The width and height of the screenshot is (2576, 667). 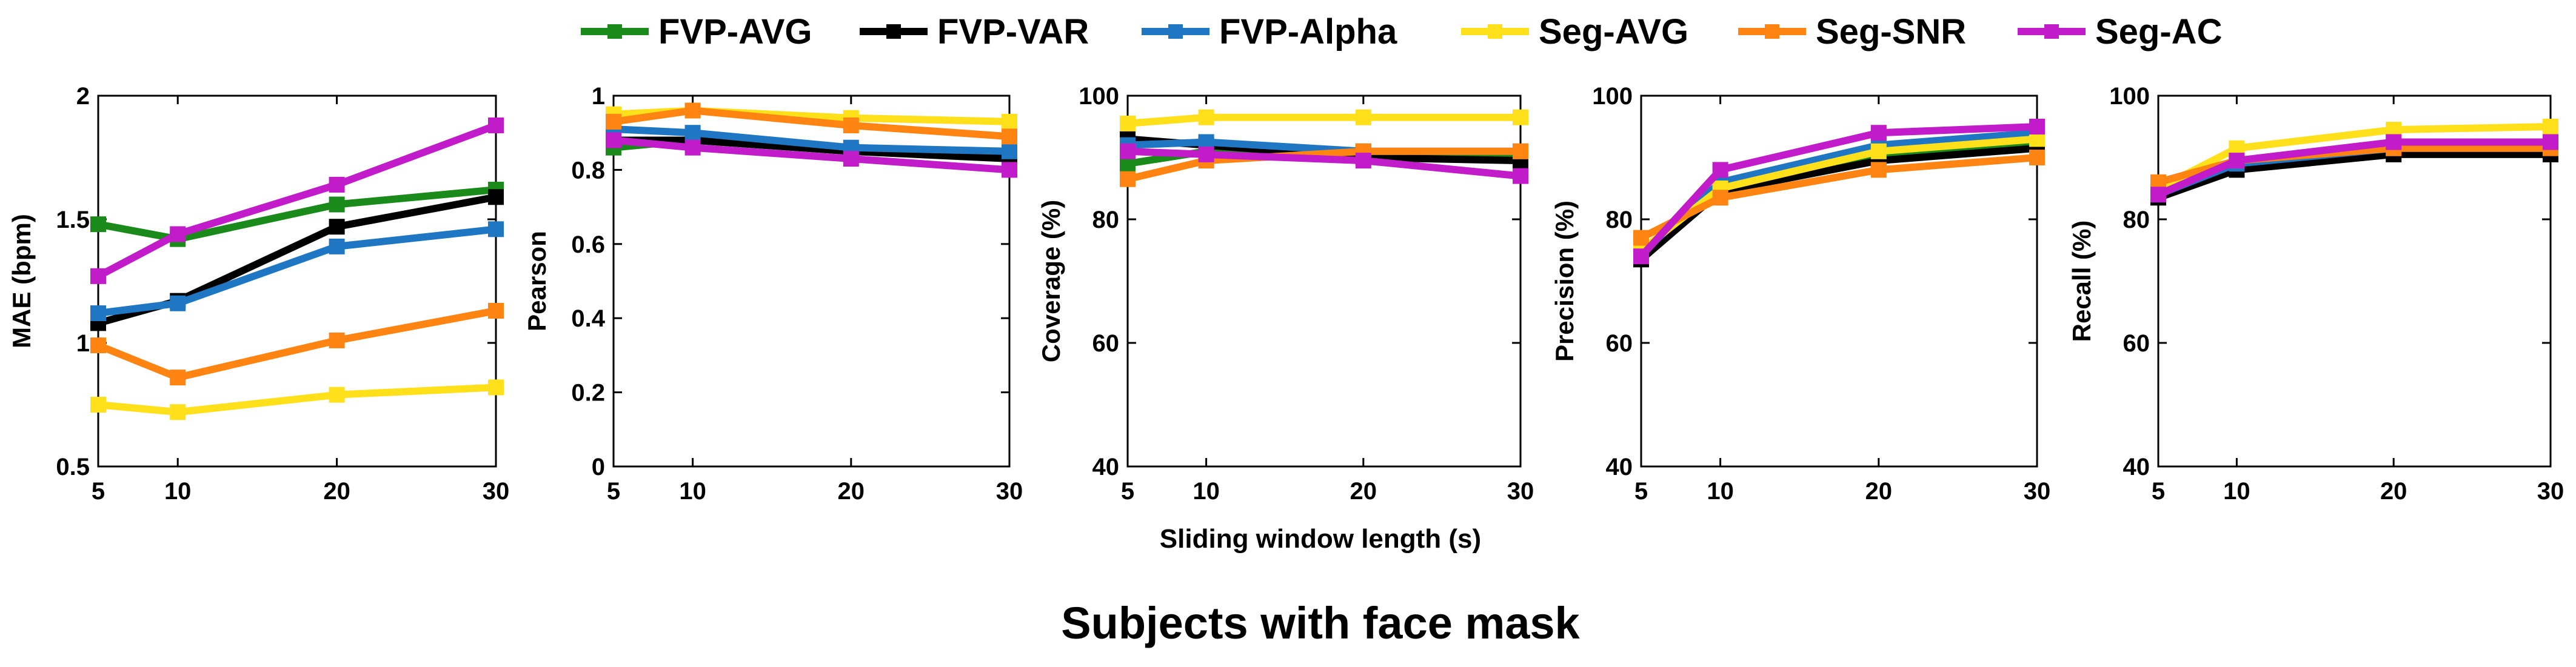 I want to click on y-tick-label: 1, so click(x=83, y=343).